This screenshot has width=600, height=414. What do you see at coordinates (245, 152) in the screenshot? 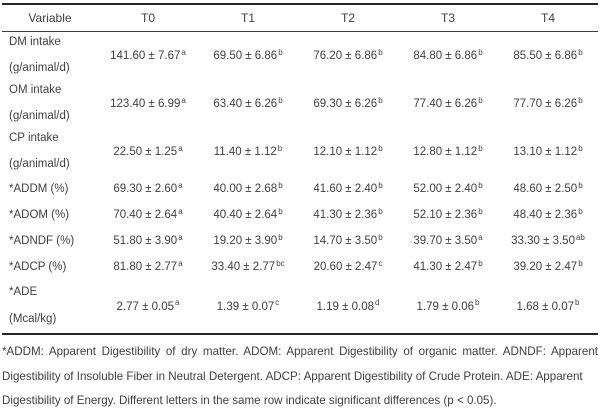
I see `cell-value: 11.40 ± 1.12` at bounding box center [245, 152].